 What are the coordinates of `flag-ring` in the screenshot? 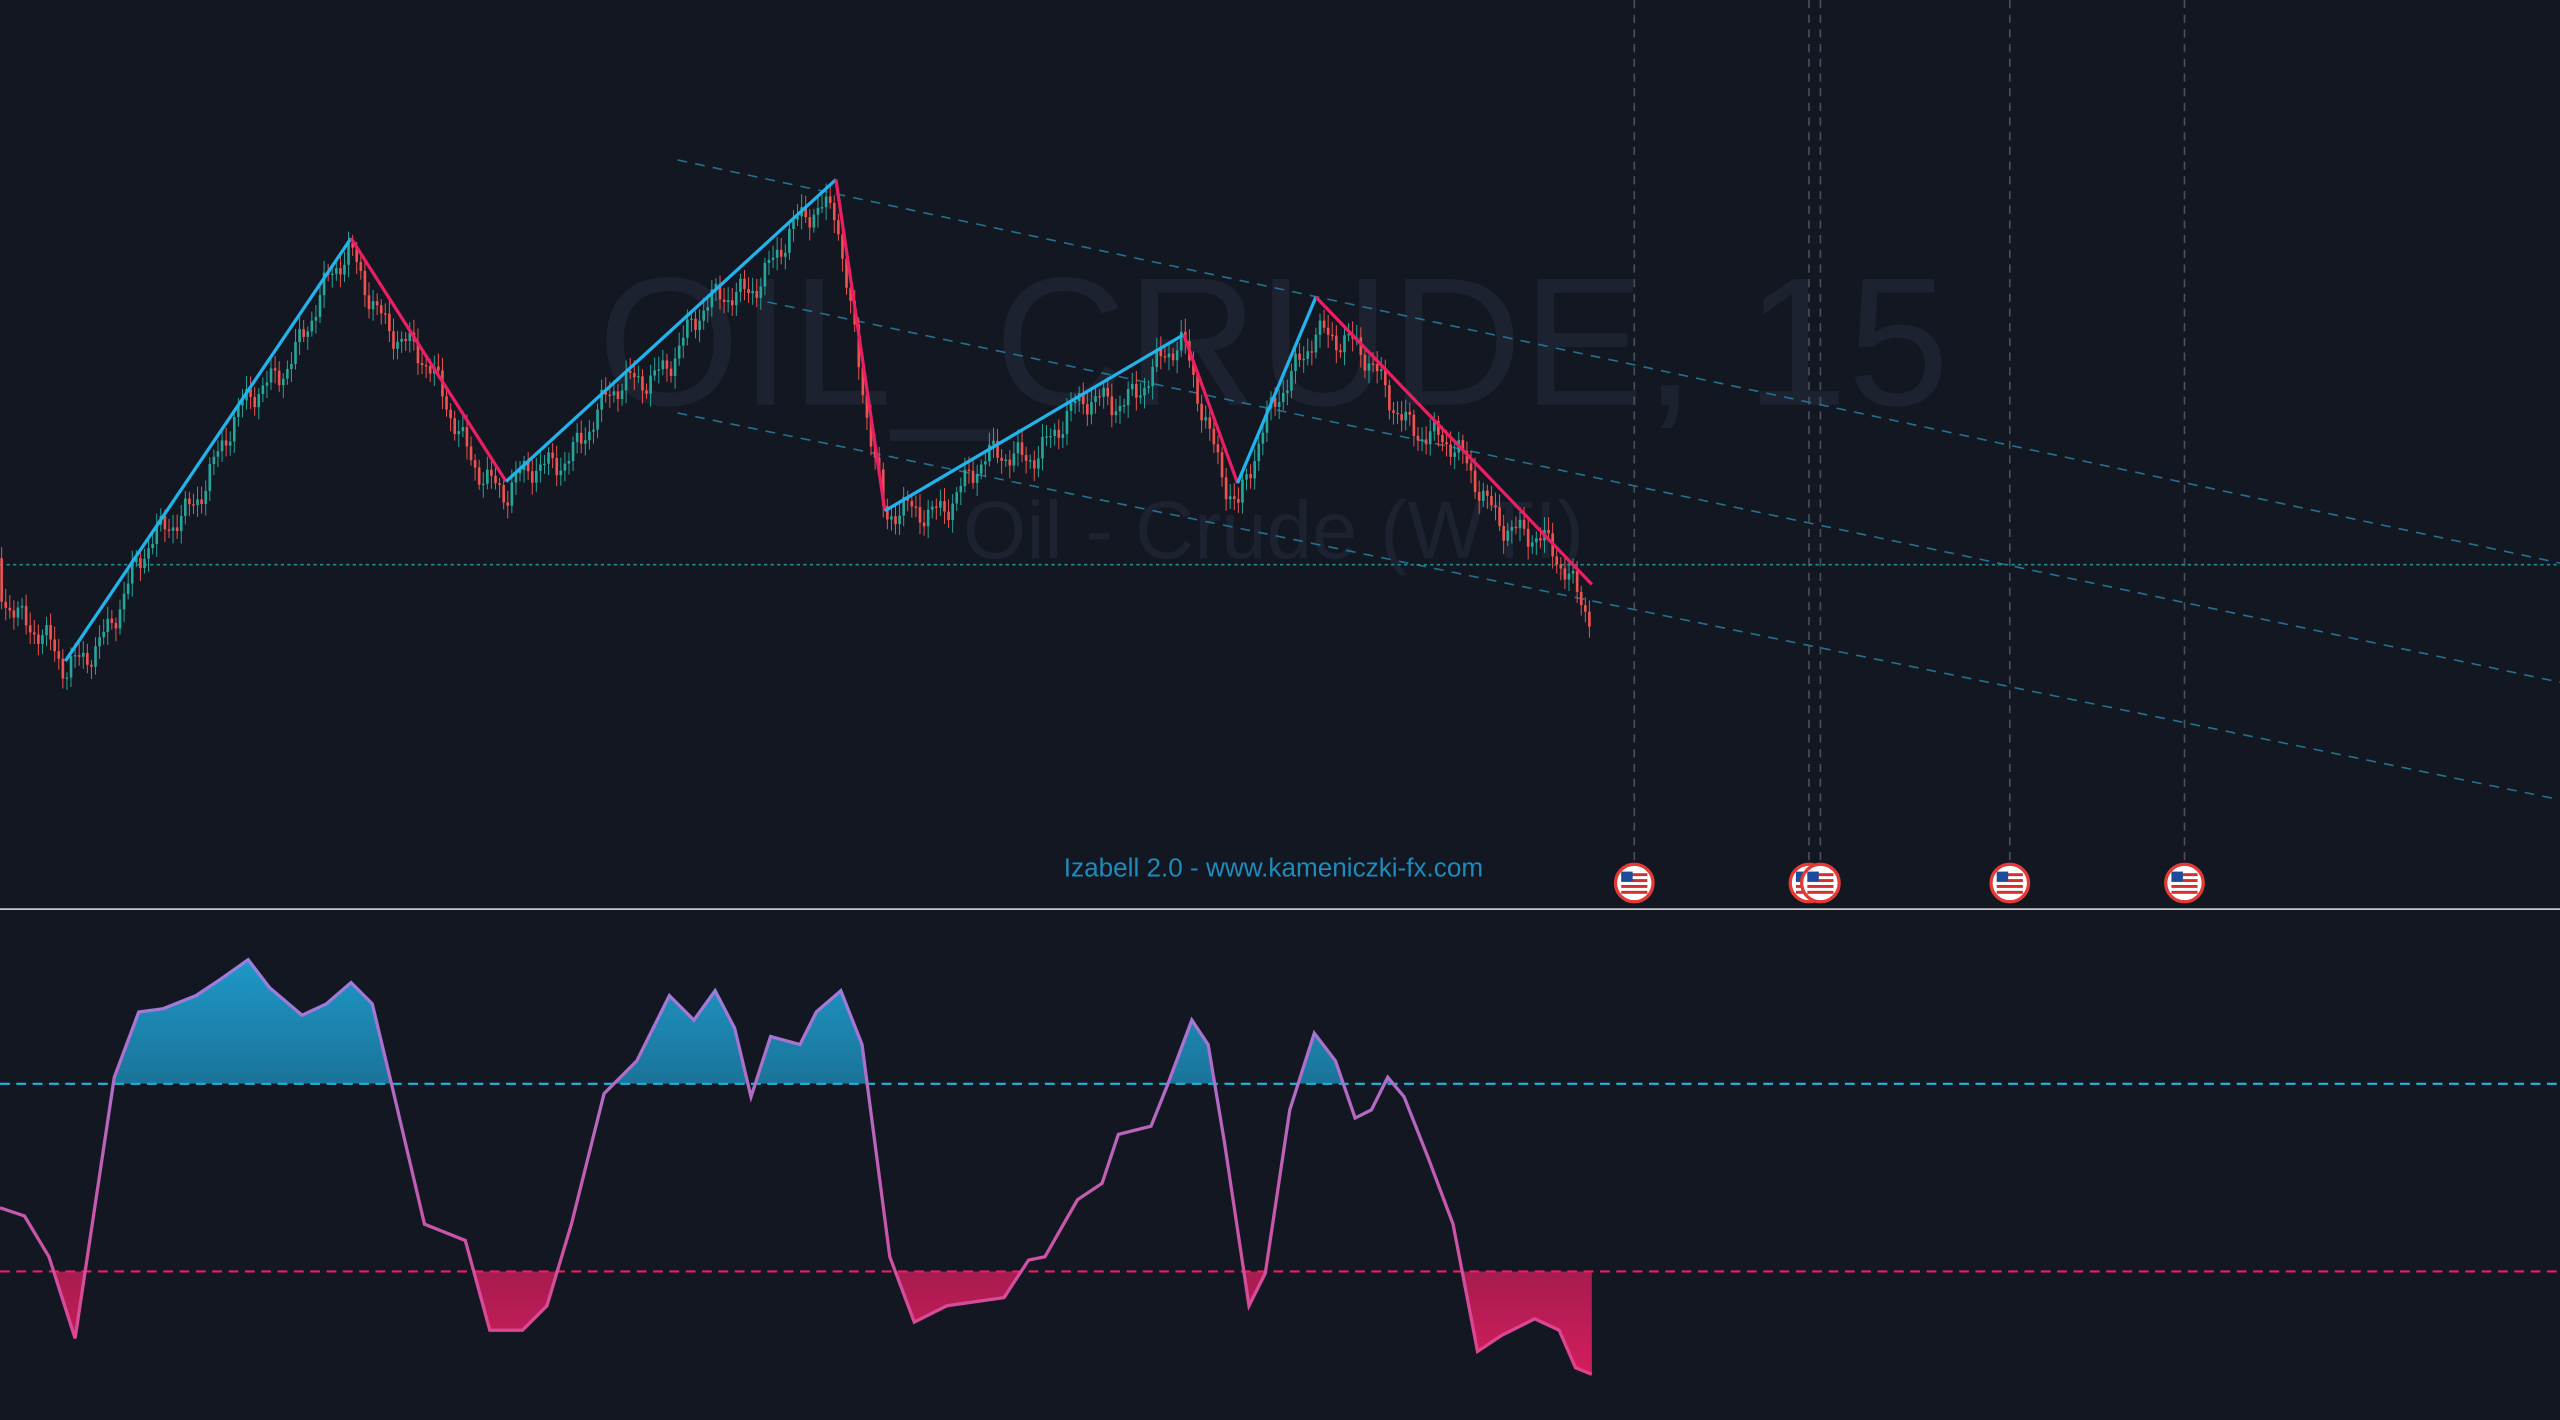 It's located at (1820, 883).